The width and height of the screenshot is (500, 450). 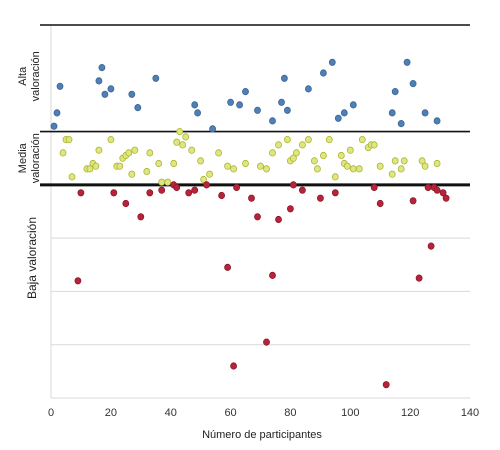 I want to click on band-label-line1: Baja valoración, so click(x=32, y=258).